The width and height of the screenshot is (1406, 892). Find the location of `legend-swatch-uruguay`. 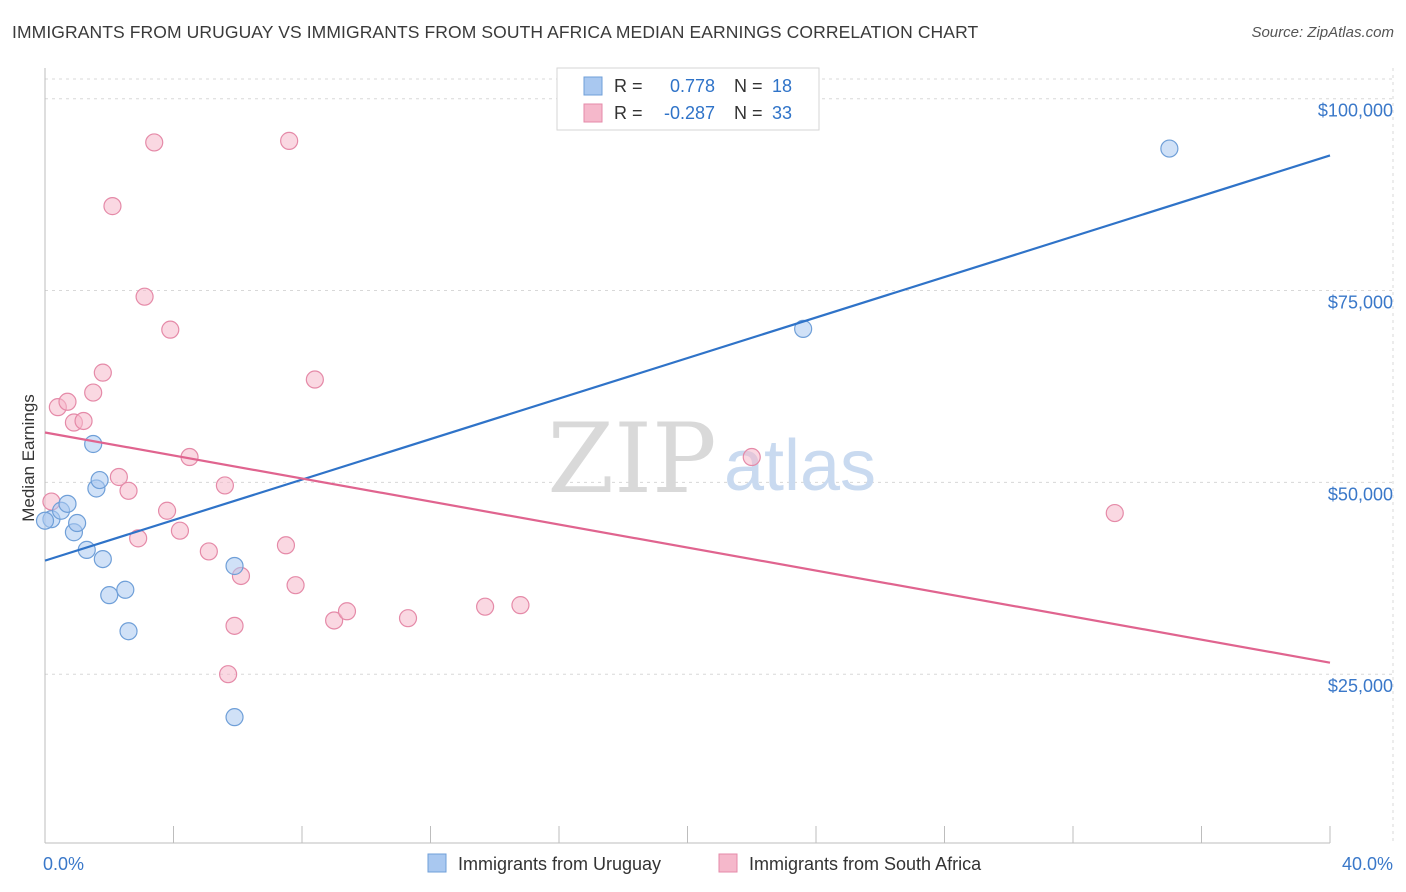

legend-swatch-uruguay is located at coordinates (437, 863).